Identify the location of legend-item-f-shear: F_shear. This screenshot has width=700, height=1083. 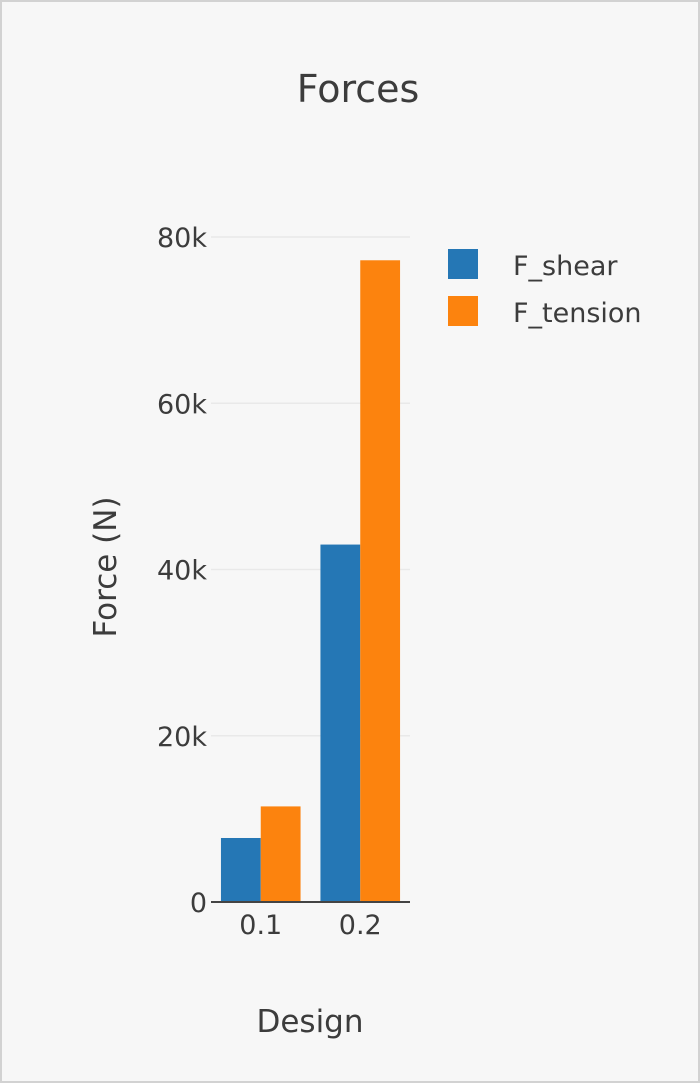
(533, 265).